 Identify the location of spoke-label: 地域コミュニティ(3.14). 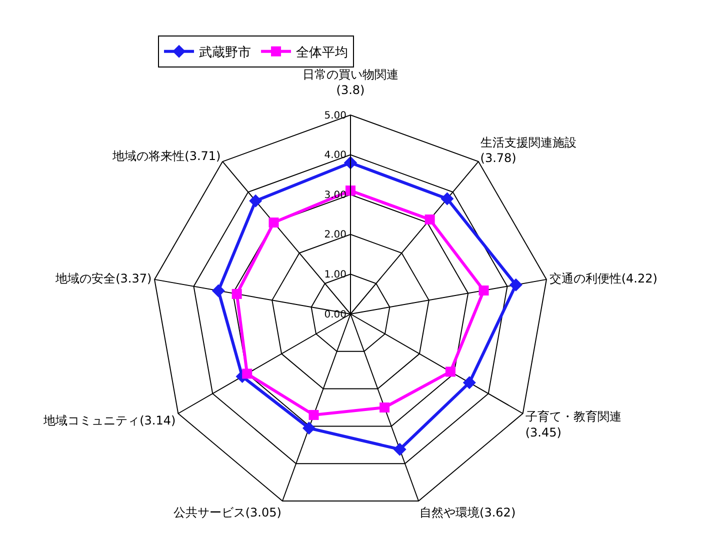
(109, 421).